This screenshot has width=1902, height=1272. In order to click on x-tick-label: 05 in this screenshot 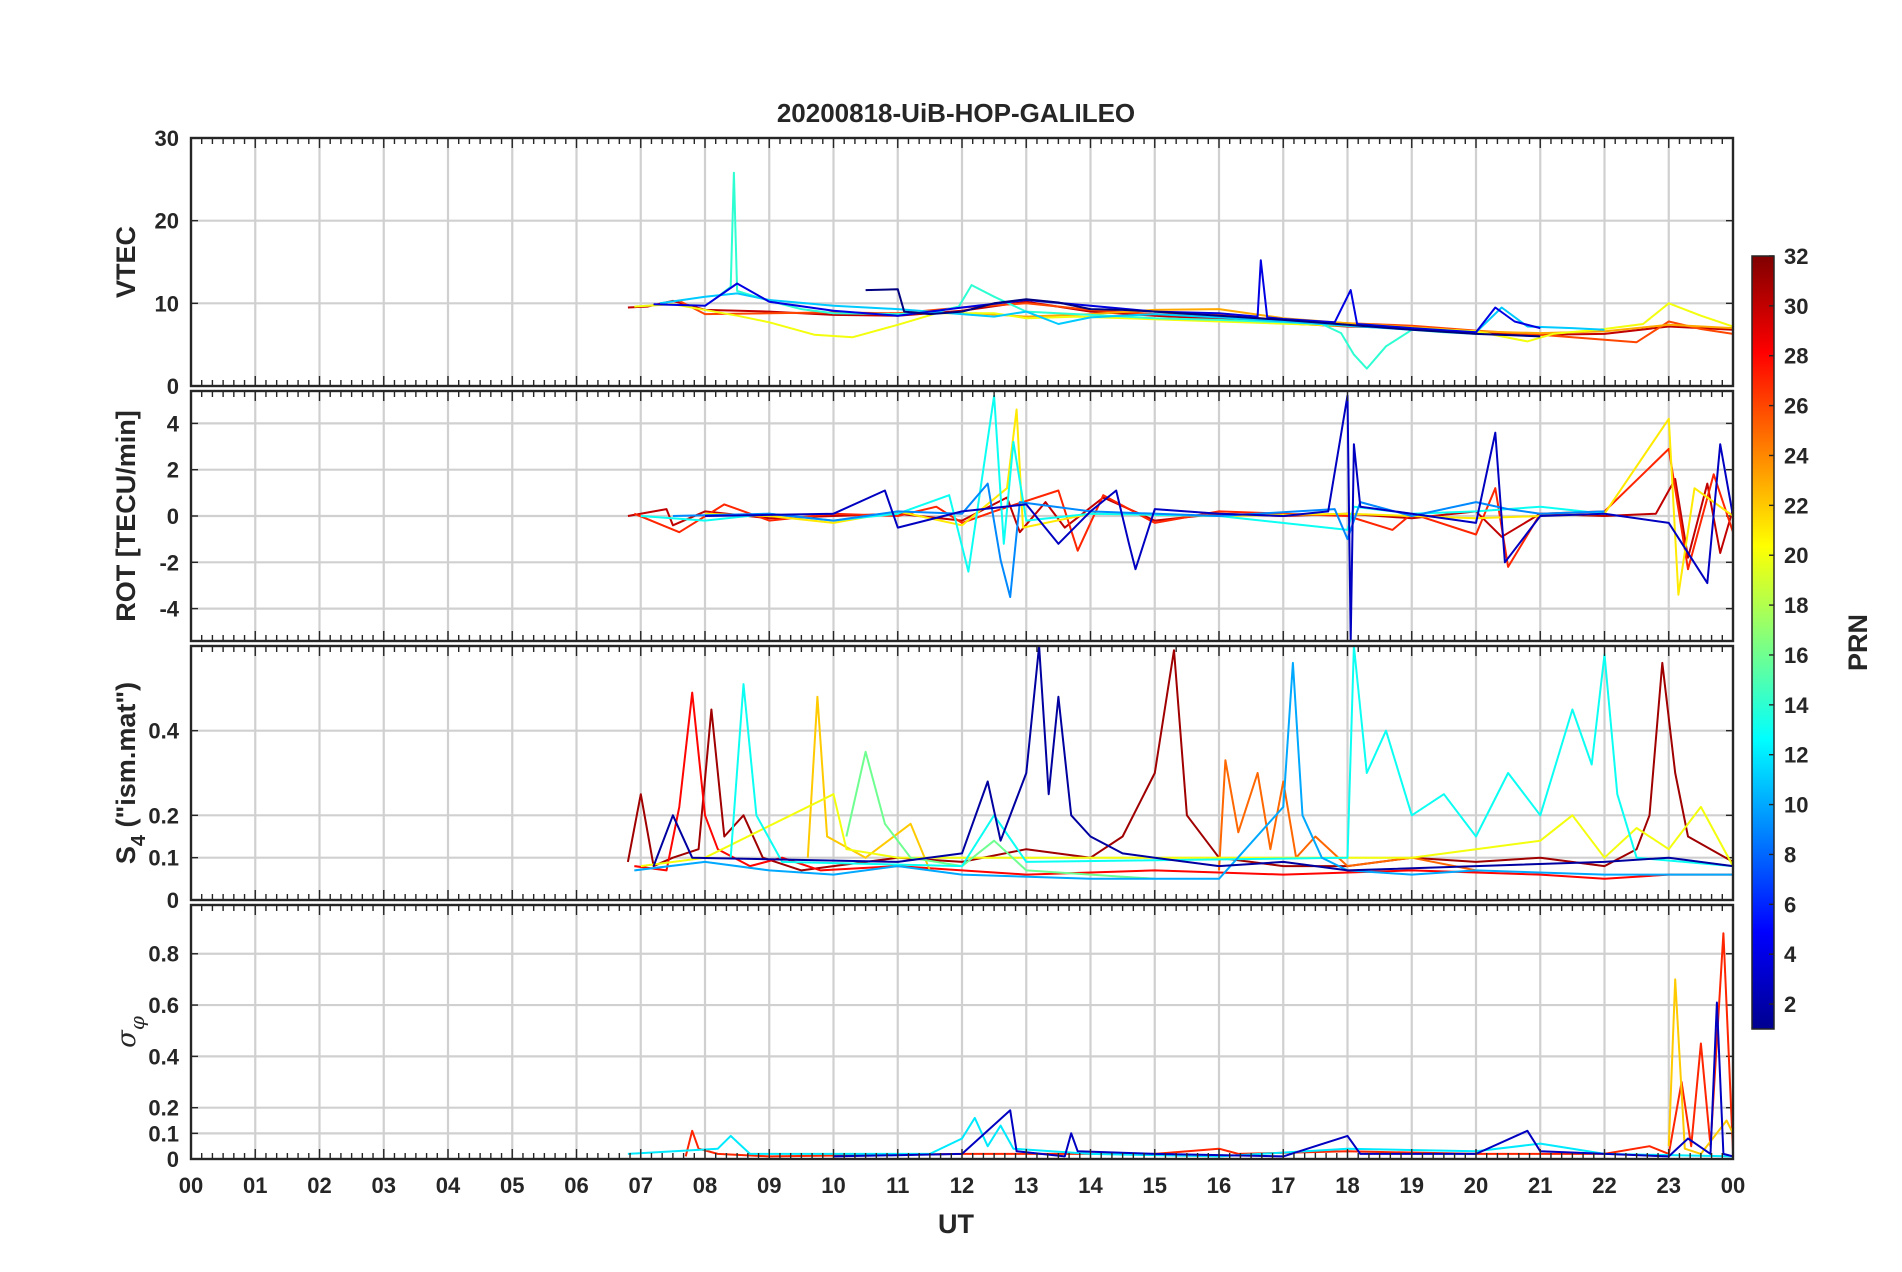, I will do `click(512, 1185)`.